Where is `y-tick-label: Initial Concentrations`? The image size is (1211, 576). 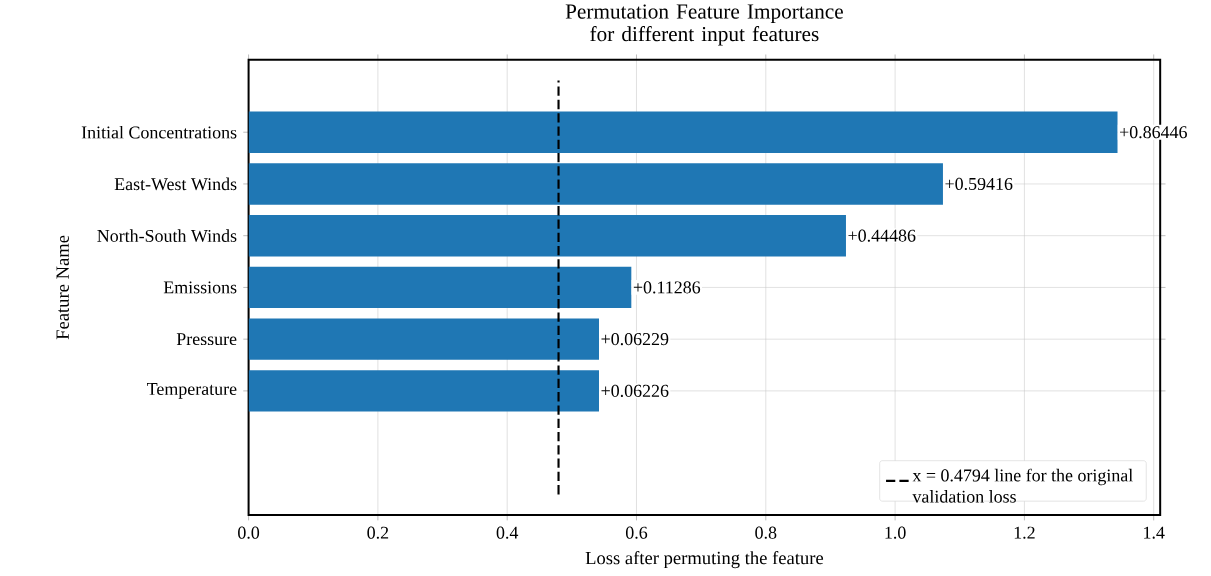
y-tick-label: Initial Concentrations is located at coordinates (159, 132).